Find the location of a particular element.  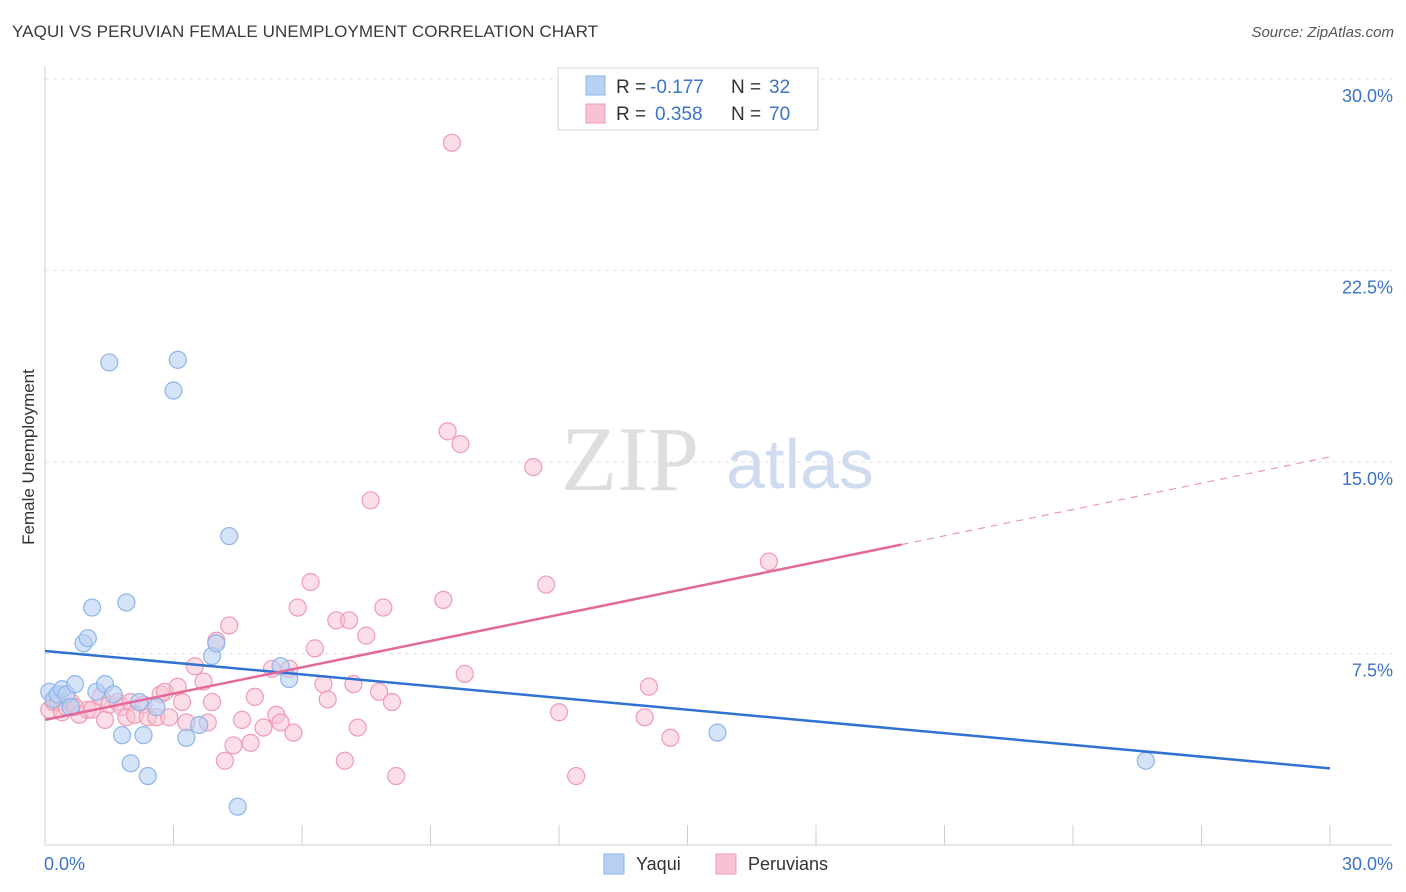

x-tick-label: 30.0% is located at coordinates (1367, 864).